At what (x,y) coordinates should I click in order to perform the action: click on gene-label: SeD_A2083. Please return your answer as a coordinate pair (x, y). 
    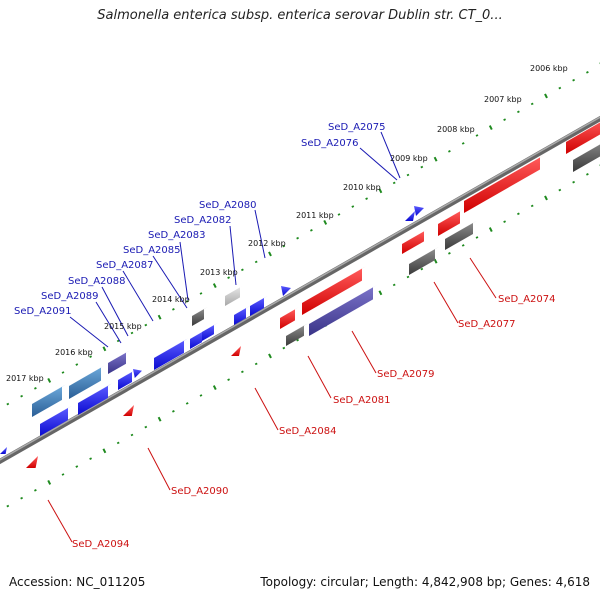
    Looking at the image, I should click on (177, 235).